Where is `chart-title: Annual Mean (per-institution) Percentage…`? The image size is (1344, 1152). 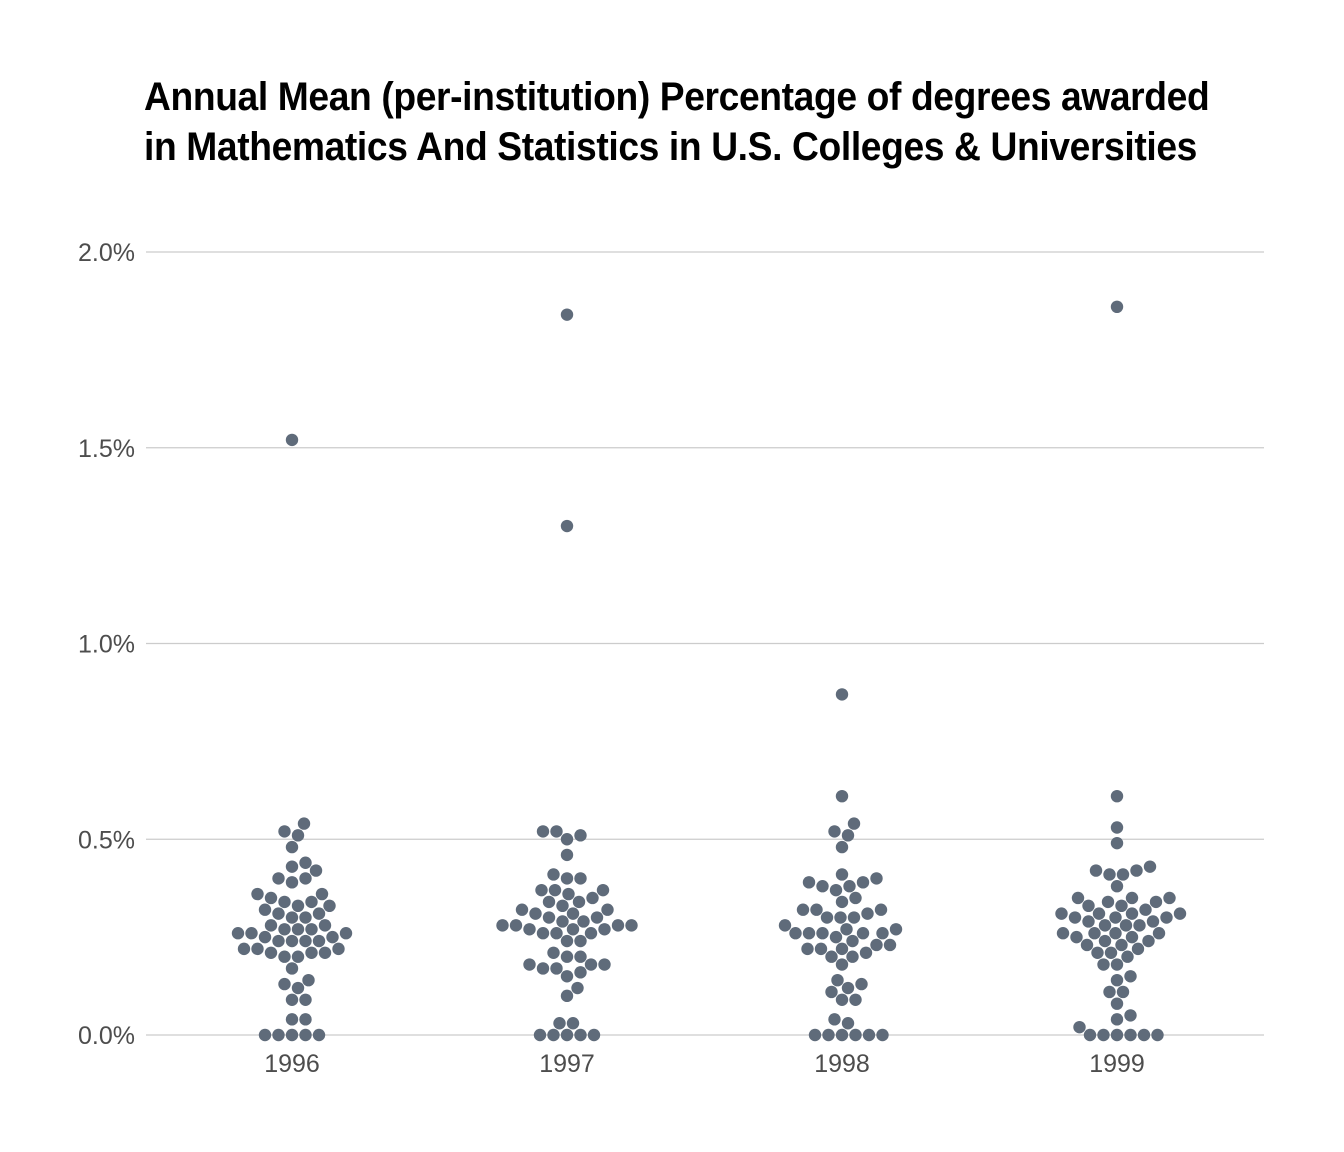 chart-title: Annual Mean (per-institution) Percentage… is located at coordinates (692, 122).